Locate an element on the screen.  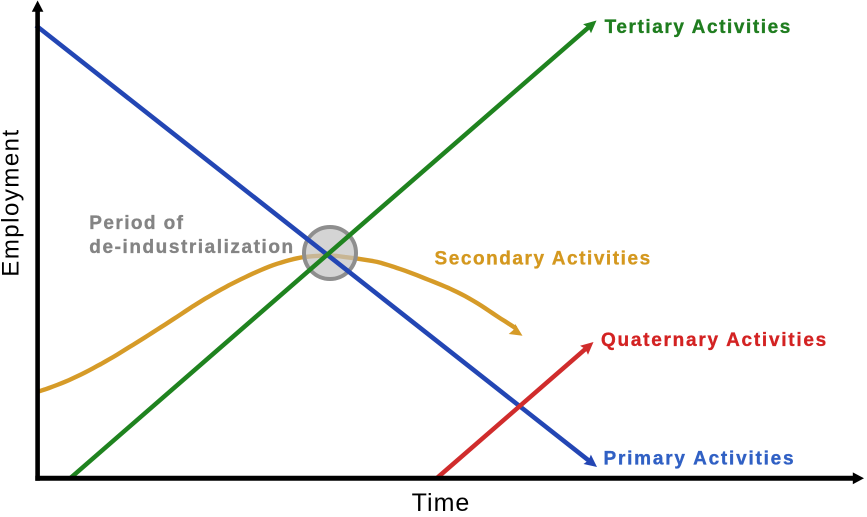
svg-text: Primary Activities is located at coordinates (700, 459).